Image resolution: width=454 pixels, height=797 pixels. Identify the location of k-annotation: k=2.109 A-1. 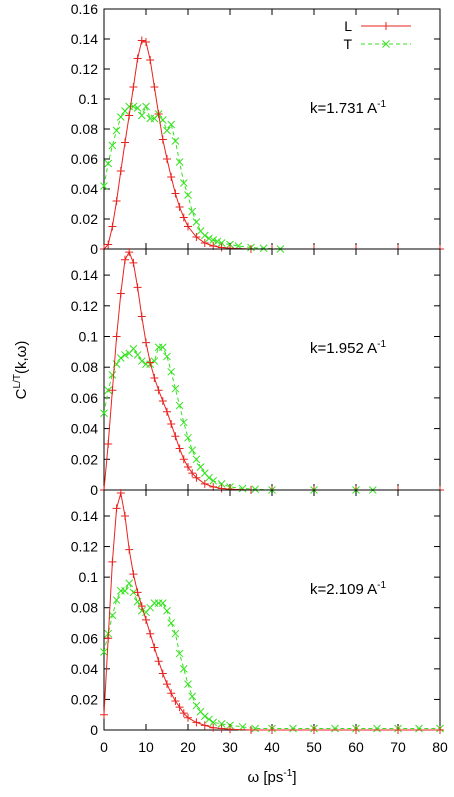
(348, 589).